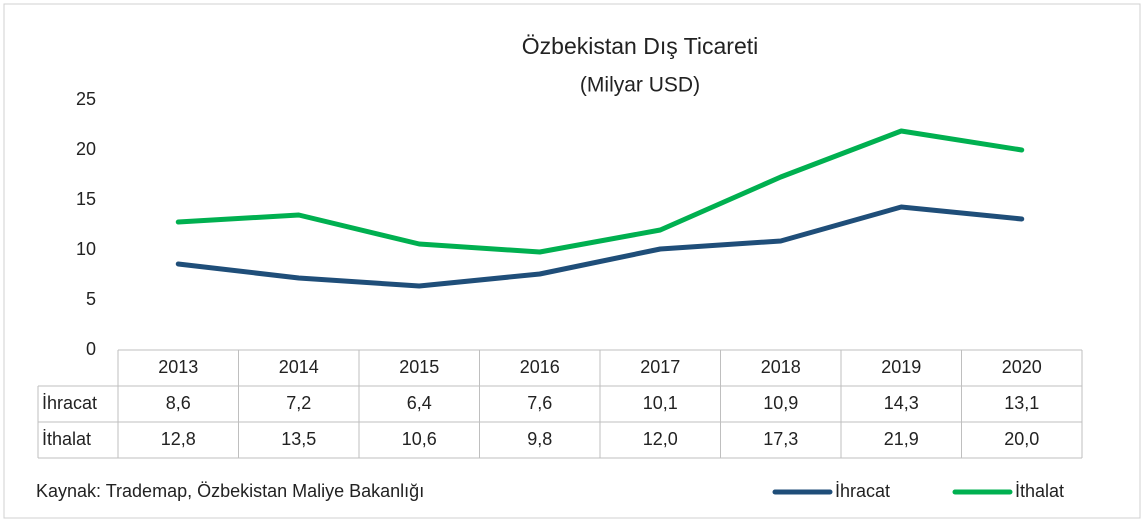 The height and width of the screenshot is (523, 1145). What do you see at coordinates (780, 403) in the screenshot?
I see `data-label: 10,9` at bounding box center [780, 403].